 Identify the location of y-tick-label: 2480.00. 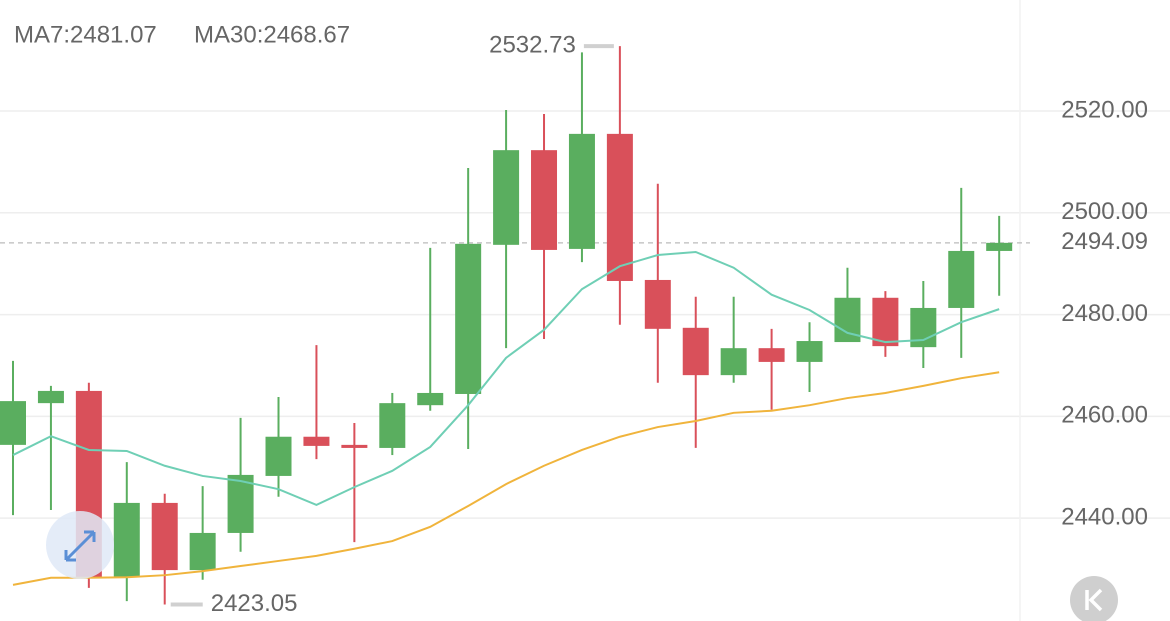
(1104, 313).